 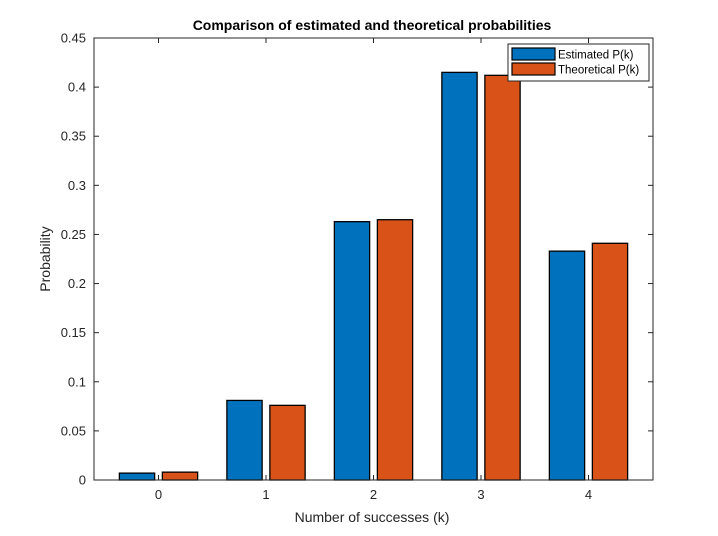 I want to click on bar-estimated-k1, so click(x=244, y=440).